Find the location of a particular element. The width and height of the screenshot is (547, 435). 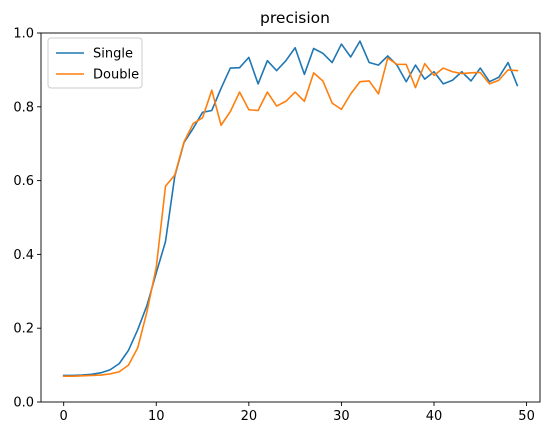

legend-label-single: Single is located at coordinates (113, 54).